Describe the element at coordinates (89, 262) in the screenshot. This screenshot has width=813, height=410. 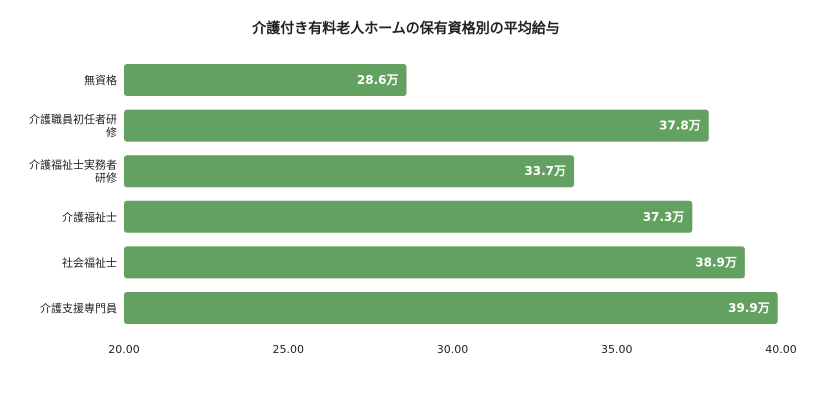
I see `category-label: 社会福祉士` at that location.